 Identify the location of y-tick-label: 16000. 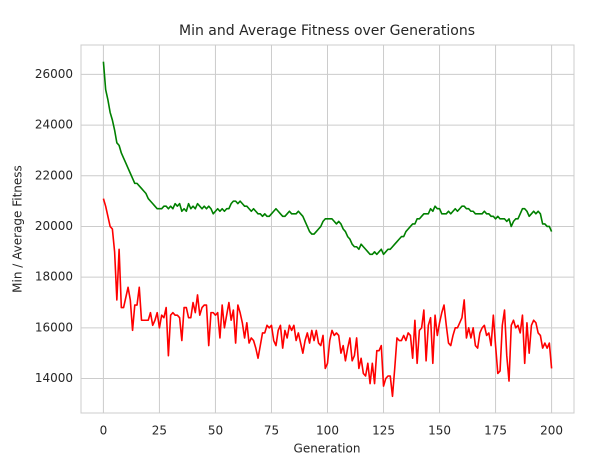
(54, 327).